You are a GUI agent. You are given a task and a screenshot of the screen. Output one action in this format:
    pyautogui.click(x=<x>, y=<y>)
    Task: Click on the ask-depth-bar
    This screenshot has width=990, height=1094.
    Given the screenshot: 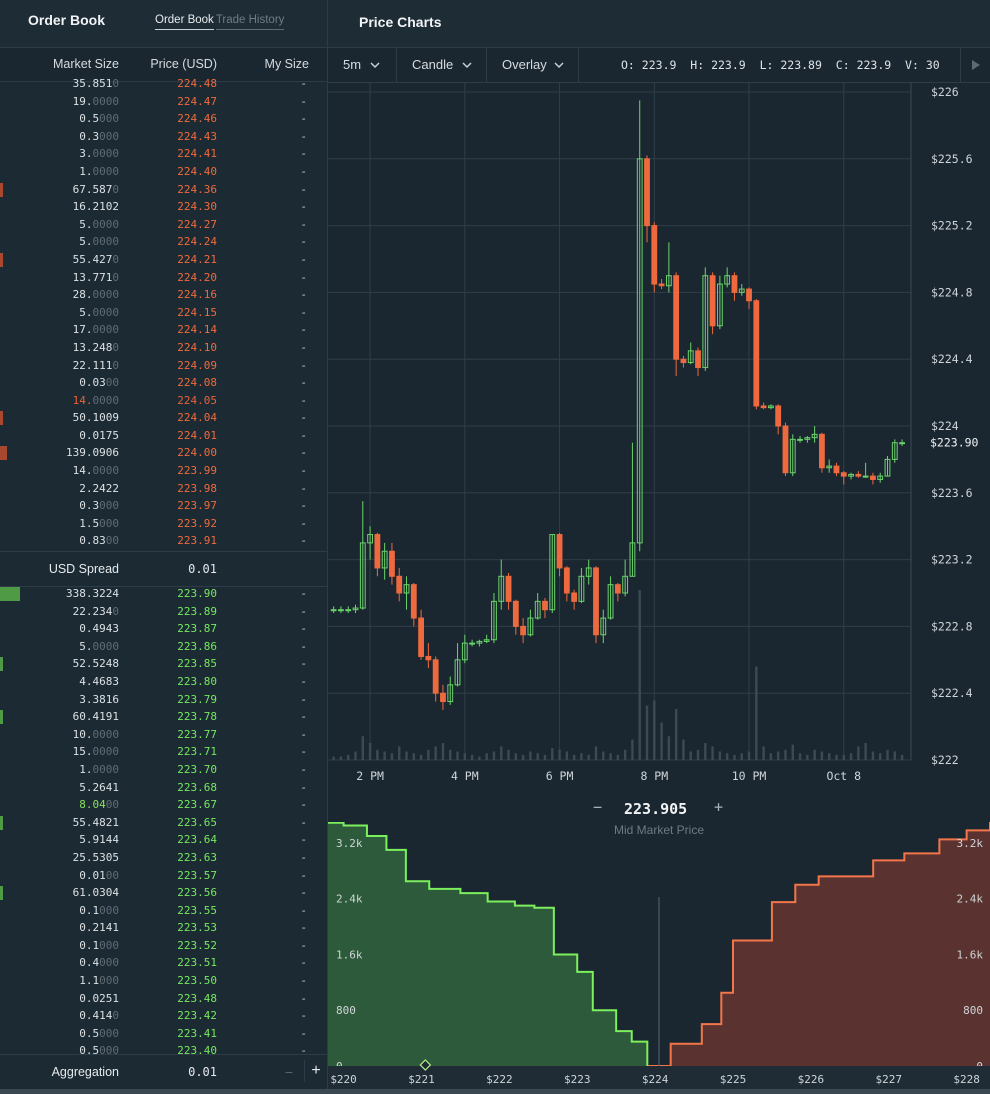 What is the action you would take?
    pyautogui.click(x=3, y=453)
    